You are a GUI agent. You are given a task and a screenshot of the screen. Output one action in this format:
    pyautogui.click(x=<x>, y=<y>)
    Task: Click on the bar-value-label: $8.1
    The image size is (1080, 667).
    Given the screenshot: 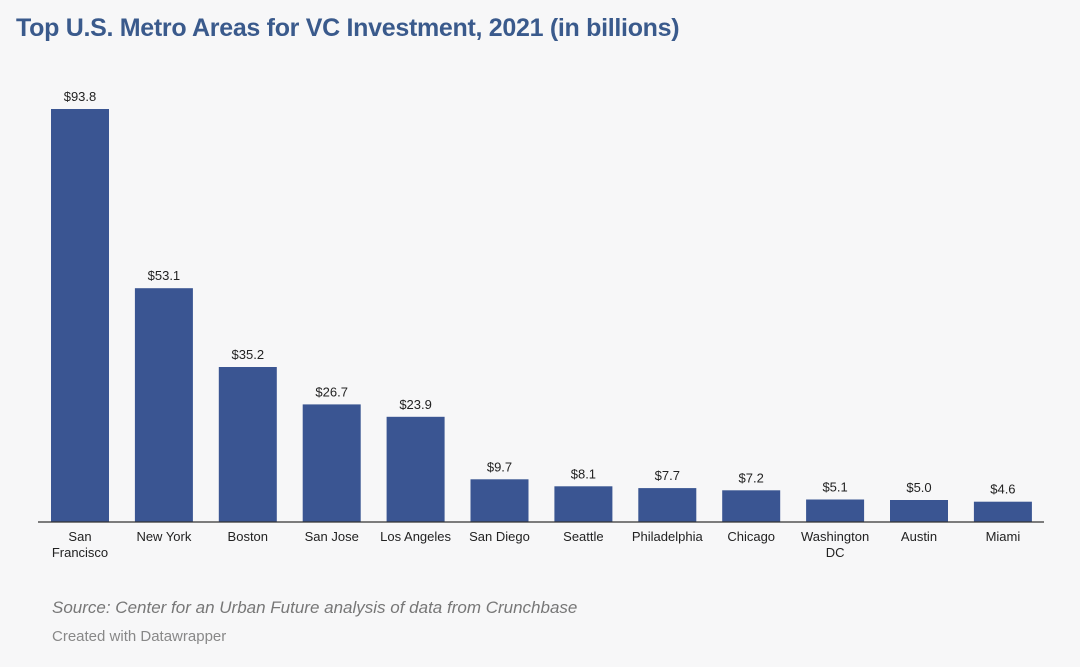 What is the action you would take?
    pyautogui.click(x=583, y=473)
    